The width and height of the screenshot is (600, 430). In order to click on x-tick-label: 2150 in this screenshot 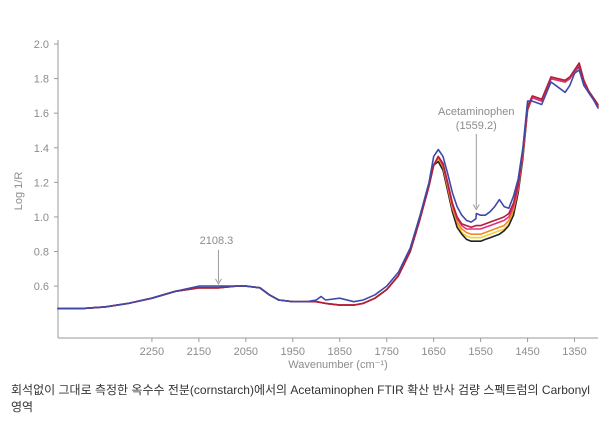, I will do `click(199, 352)`.